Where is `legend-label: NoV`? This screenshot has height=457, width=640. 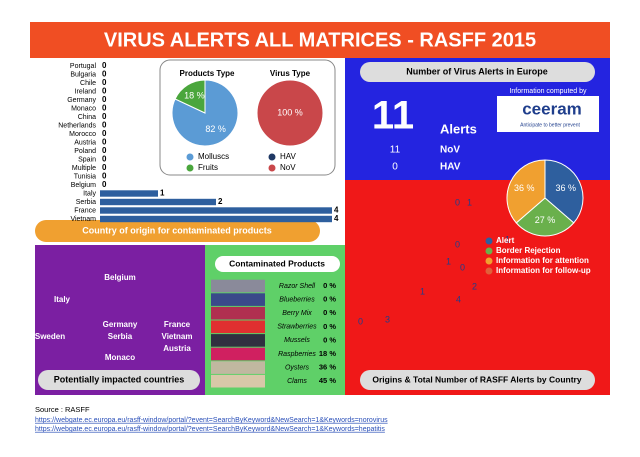
legend-label: NoV is located at coordinates (288, 167).